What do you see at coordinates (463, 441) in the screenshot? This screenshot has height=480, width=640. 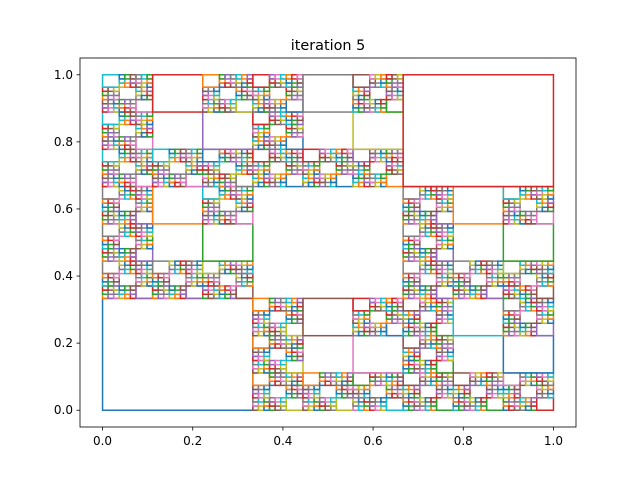 I see `x-tick-label: 0.8` at bounding box center [463, 441].